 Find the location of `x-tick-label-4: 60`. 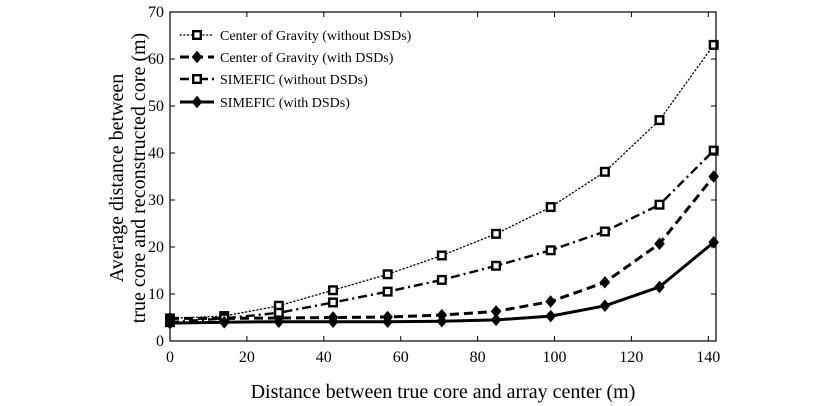

x-tick-label-4: 60 is located at coordinates (401, 357).